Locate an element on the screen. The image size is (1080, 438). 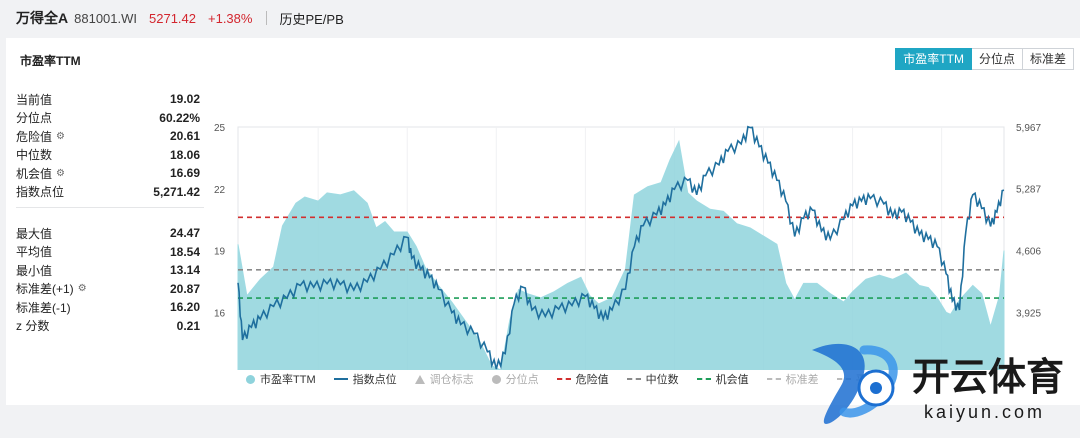
index-price: 5271.42 is located at coordinates (172, 18).